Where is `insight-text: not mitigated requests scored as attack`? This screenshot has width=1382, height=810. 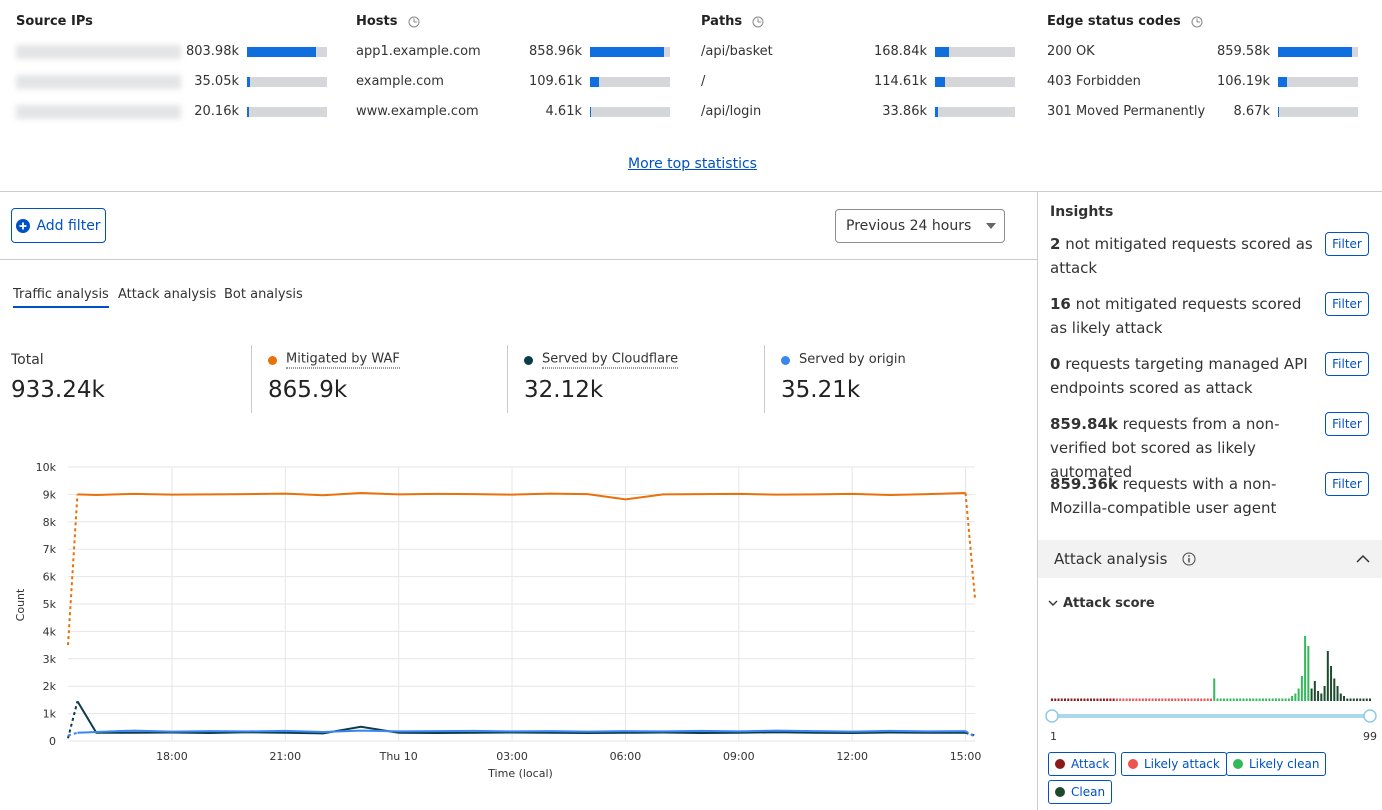
insight-text: not mitigated requests scored as attack is located at coordinates (1181, 256).